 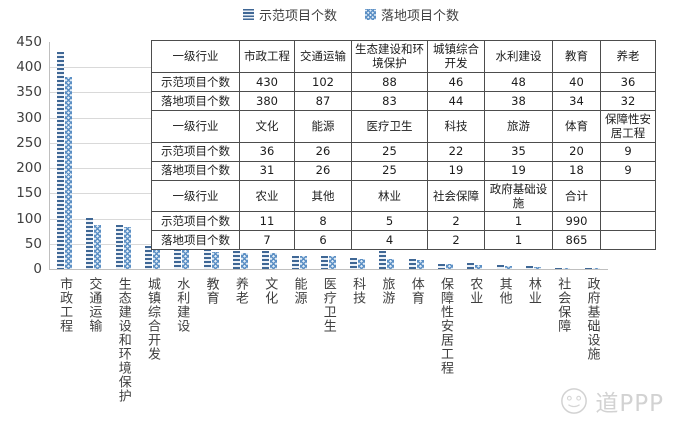 I want to click on table-cell: 19, so click(x=518, y=170).